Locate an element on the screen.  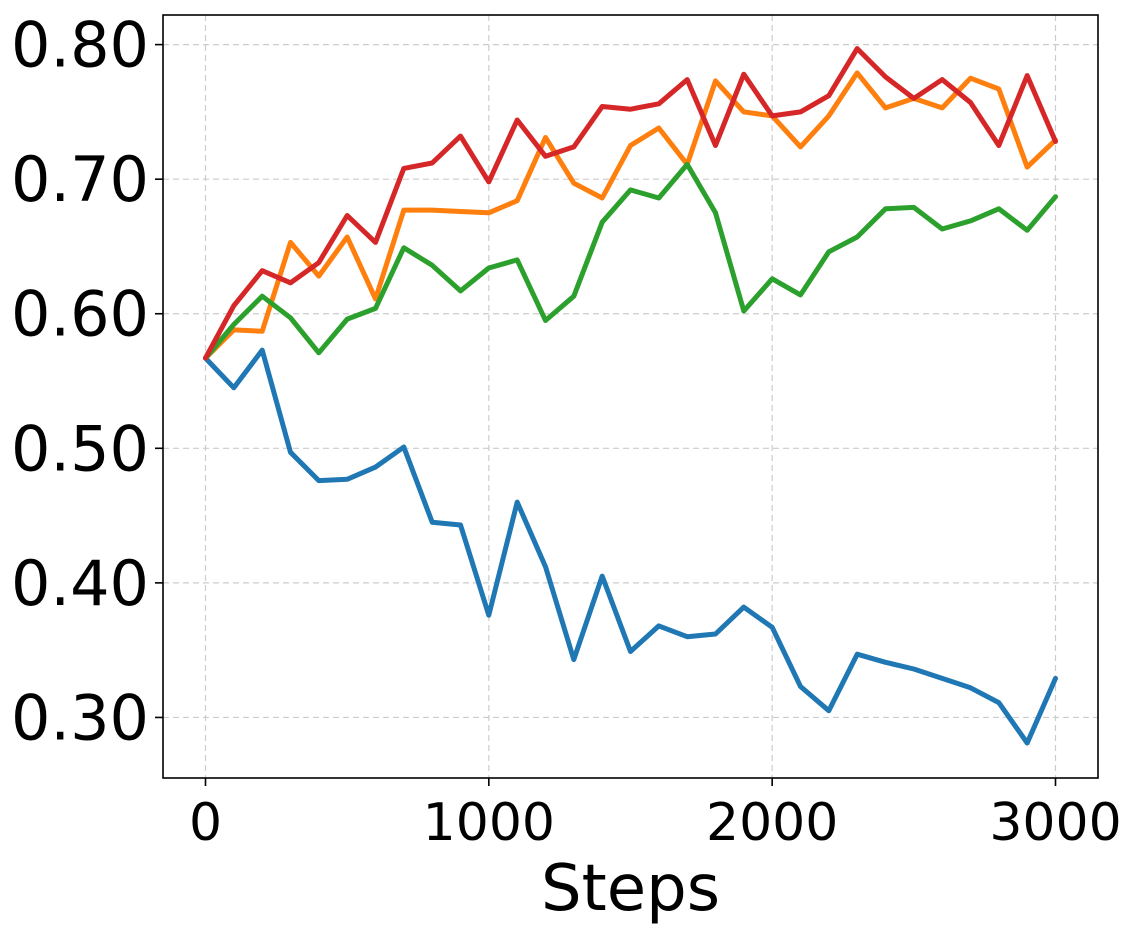
y-axis-ticks: 0.30 0.40 0.50 0.60 0.70 0.80 is located at coordinates (87, 381).